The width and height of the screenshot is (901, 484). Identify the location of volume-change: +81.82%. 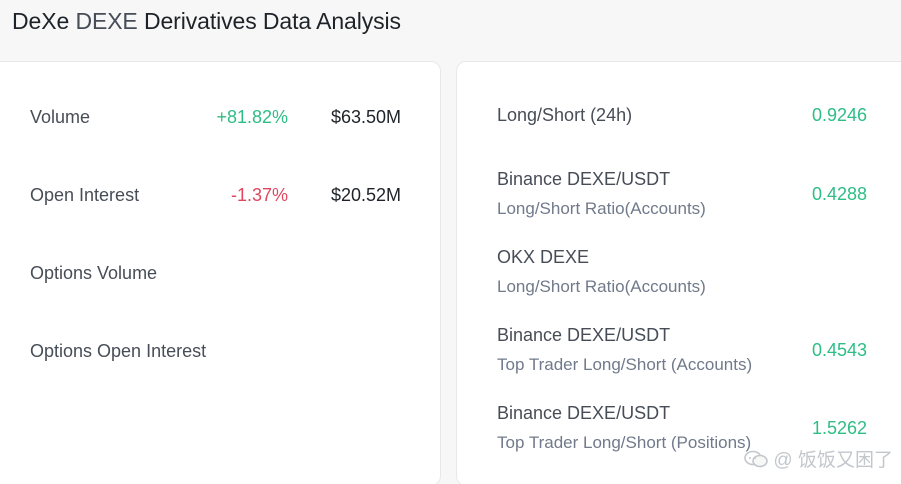
(252, 117).